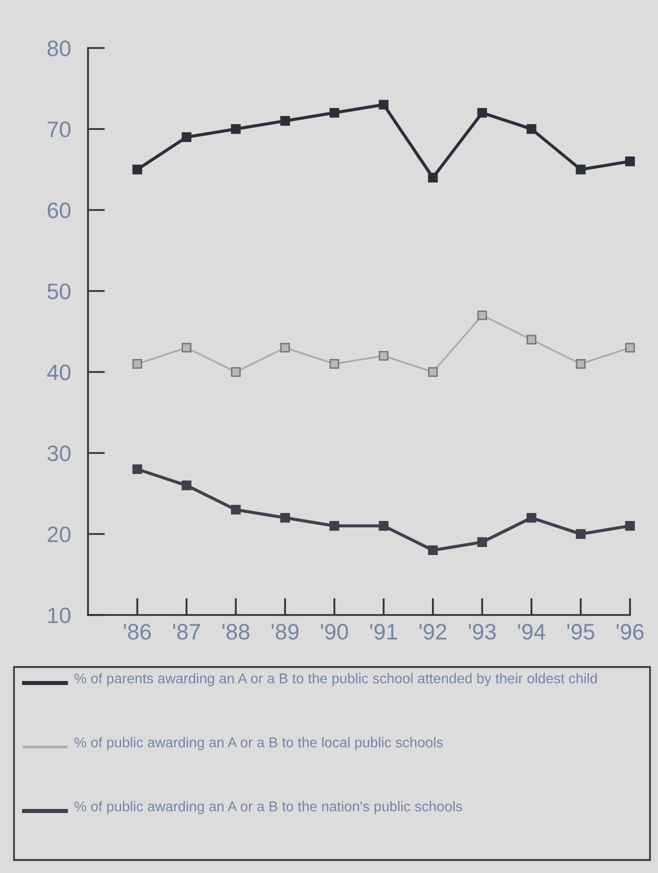 This screenshot has width=658, height=873. I want to click on x-tick-label: '96, so click(630, 632).